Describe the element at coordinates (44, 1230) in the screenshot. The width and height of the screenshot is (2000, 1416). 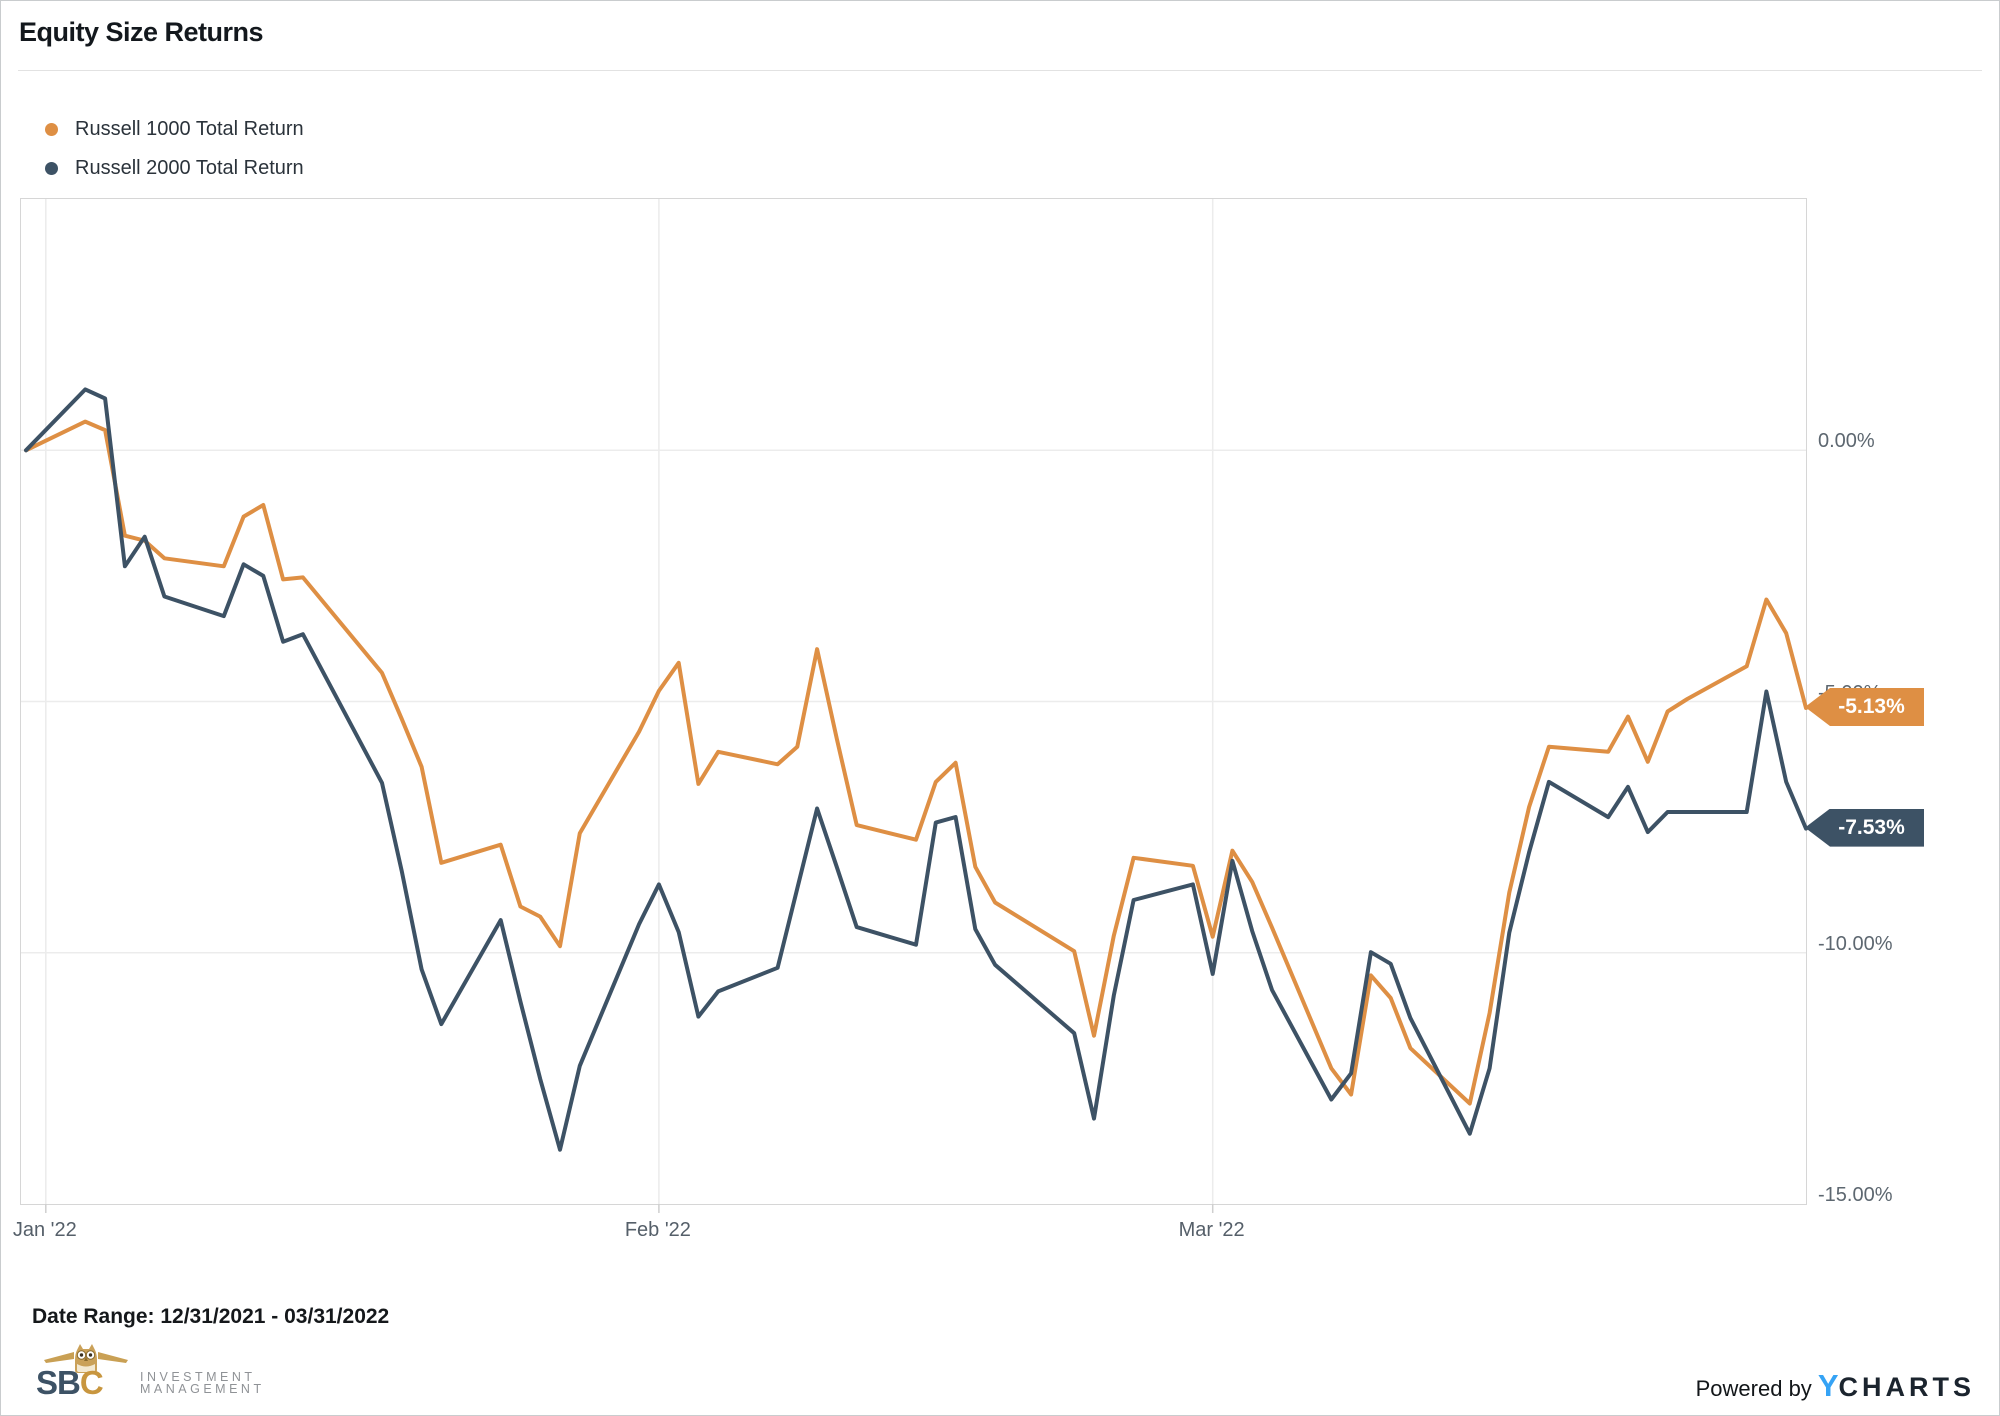
I see `x-axis-tick-jan: Jan '22` at that location.